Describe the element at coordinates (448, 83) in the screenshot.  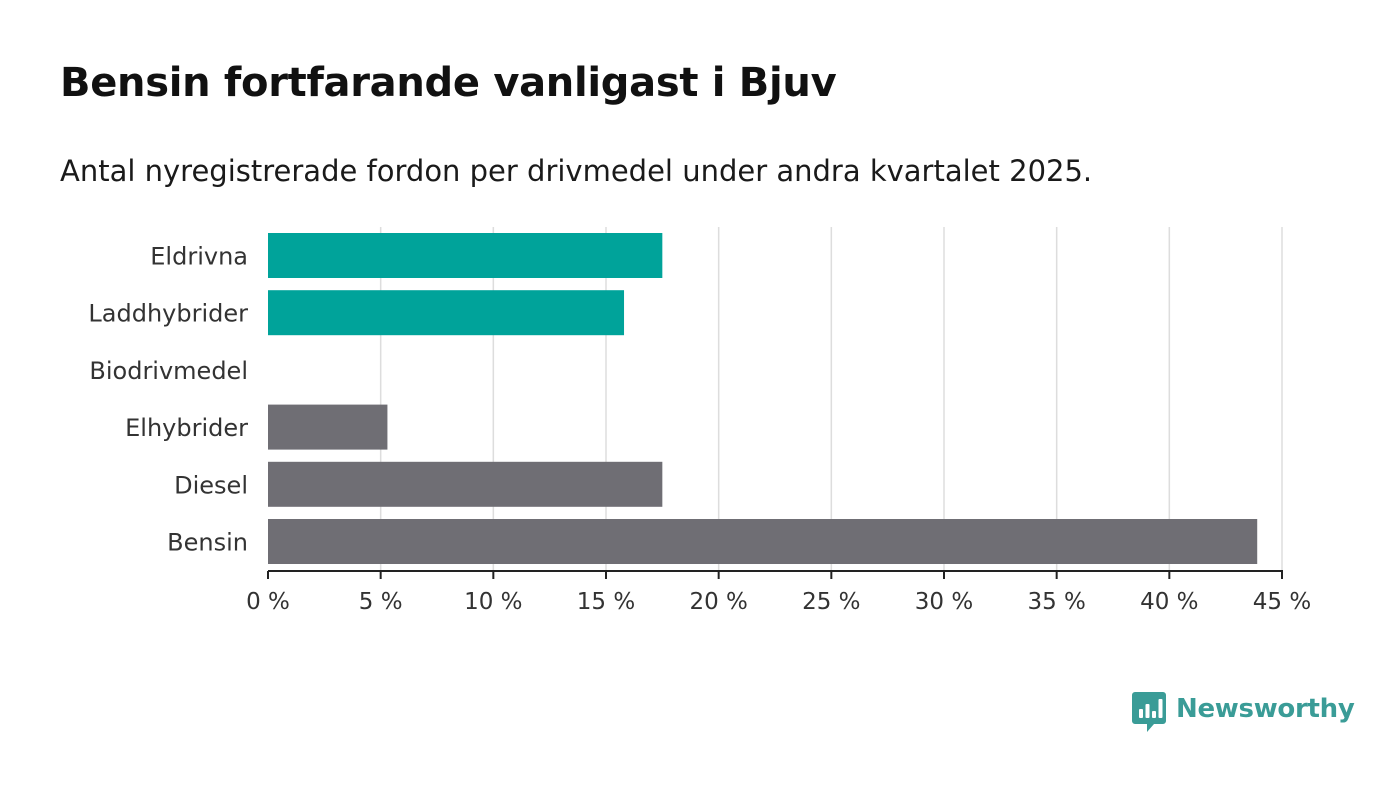
I see `chart-title: Bensin fortfarande vanligast i Bjuv` at that location.